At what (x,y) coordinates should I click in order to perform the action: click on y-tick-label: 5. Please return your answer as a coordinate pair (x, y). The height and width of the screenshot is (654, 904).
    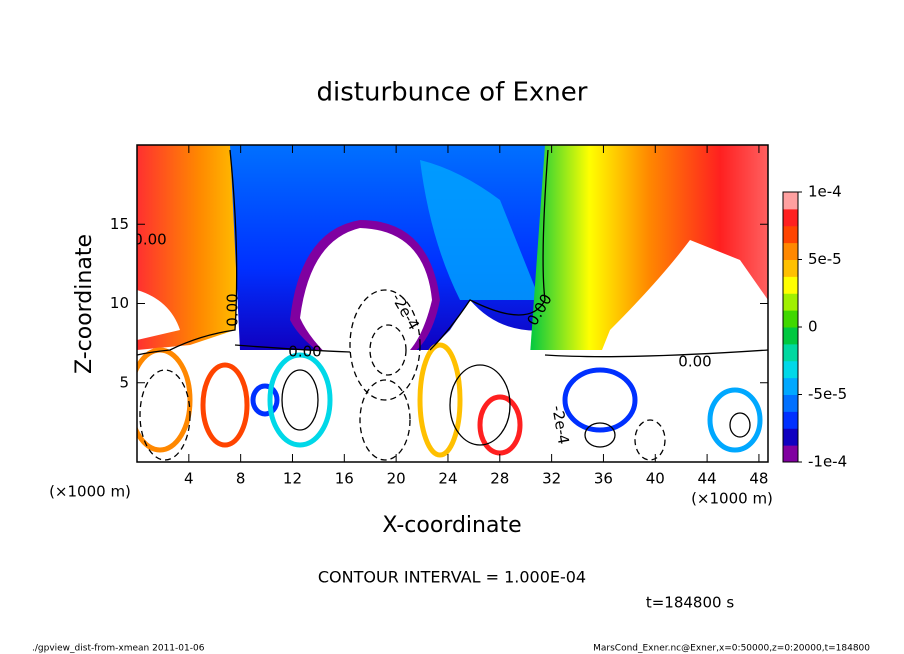
    Looking at the image, I should click on (124, 382).